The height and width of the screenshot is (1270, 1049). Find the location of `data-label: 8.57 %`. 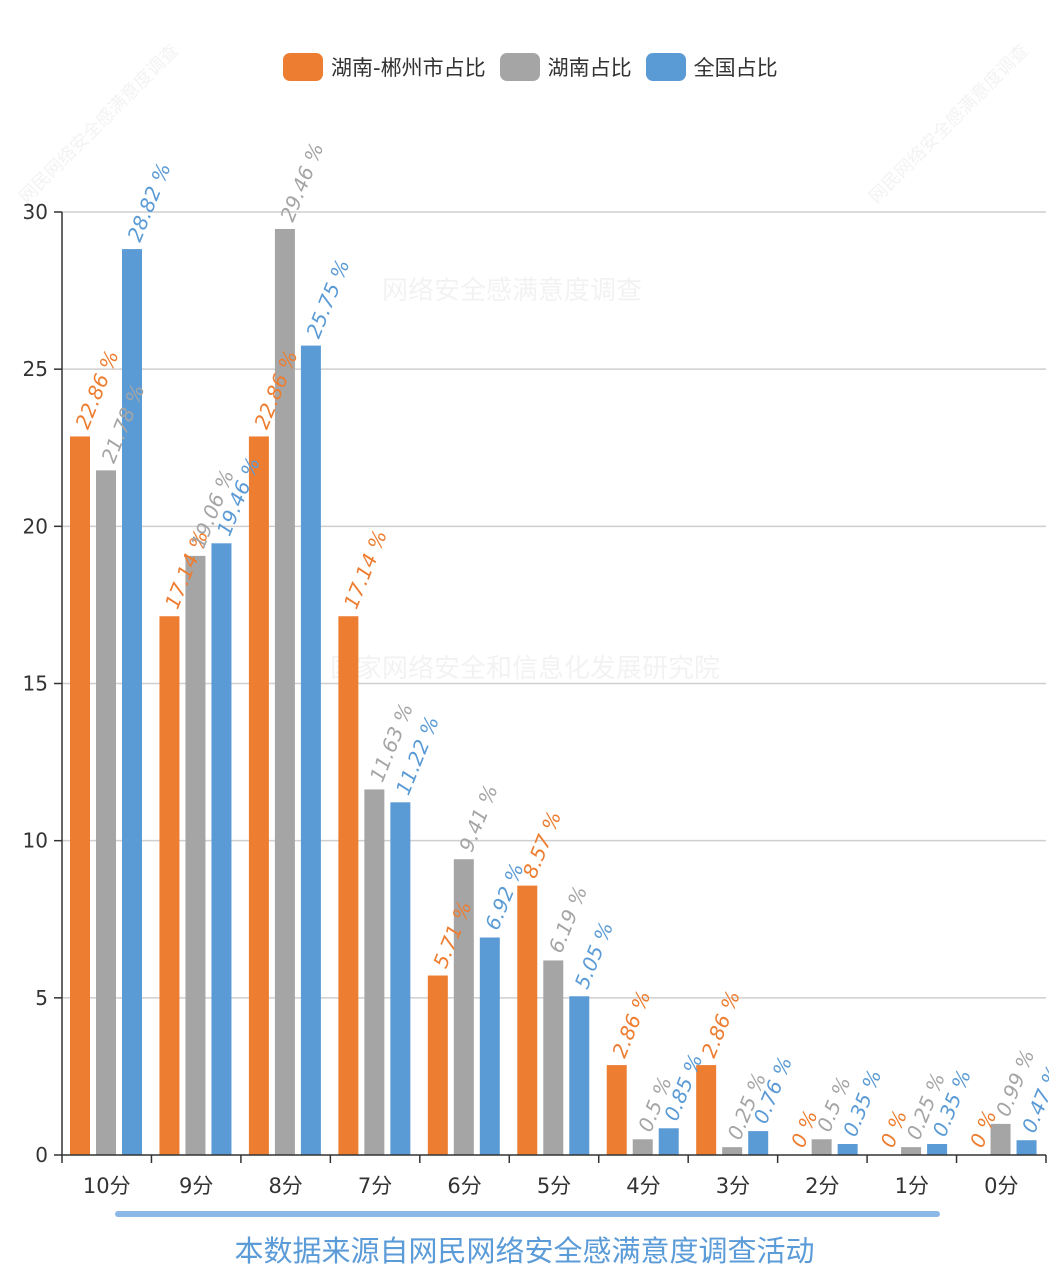

data-label: 8.57 % is located at coordinates (542, 845).